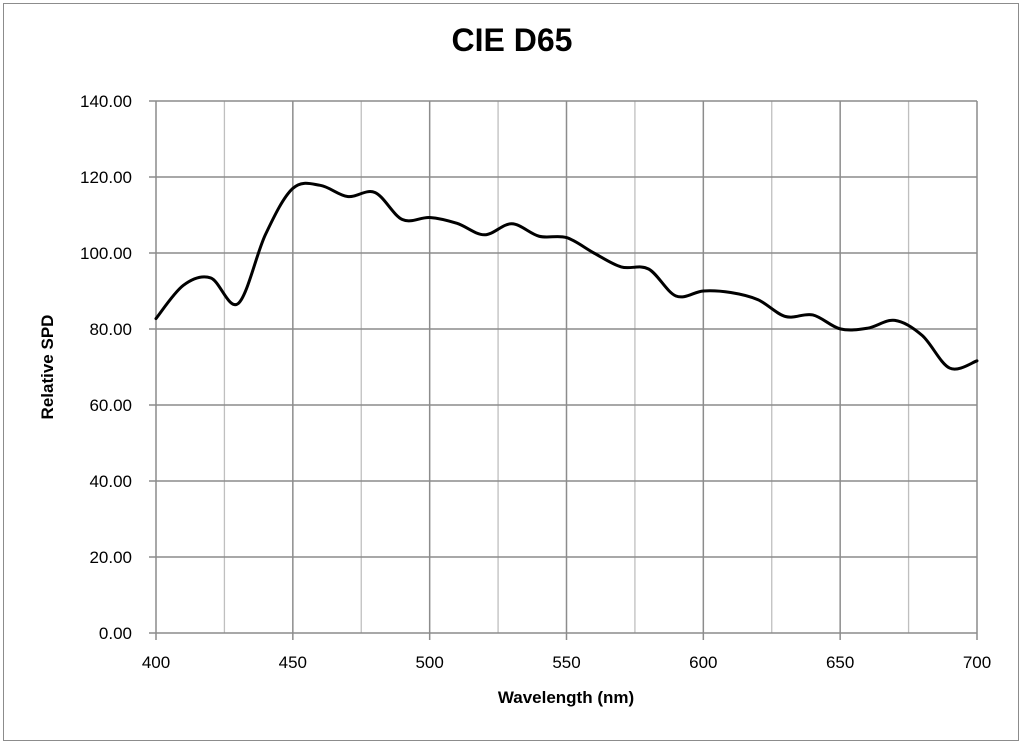 This screenshot has width=1024, height=746. Describe the element at coordinates (293, 662) in the screenshot. I see `x-tick-label: 450` at that location.